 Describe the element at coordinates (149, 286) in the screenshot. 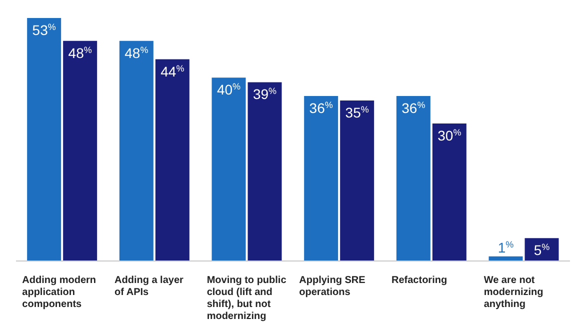

I see `x-tick-label: Adding a layer of APIs` at that location.